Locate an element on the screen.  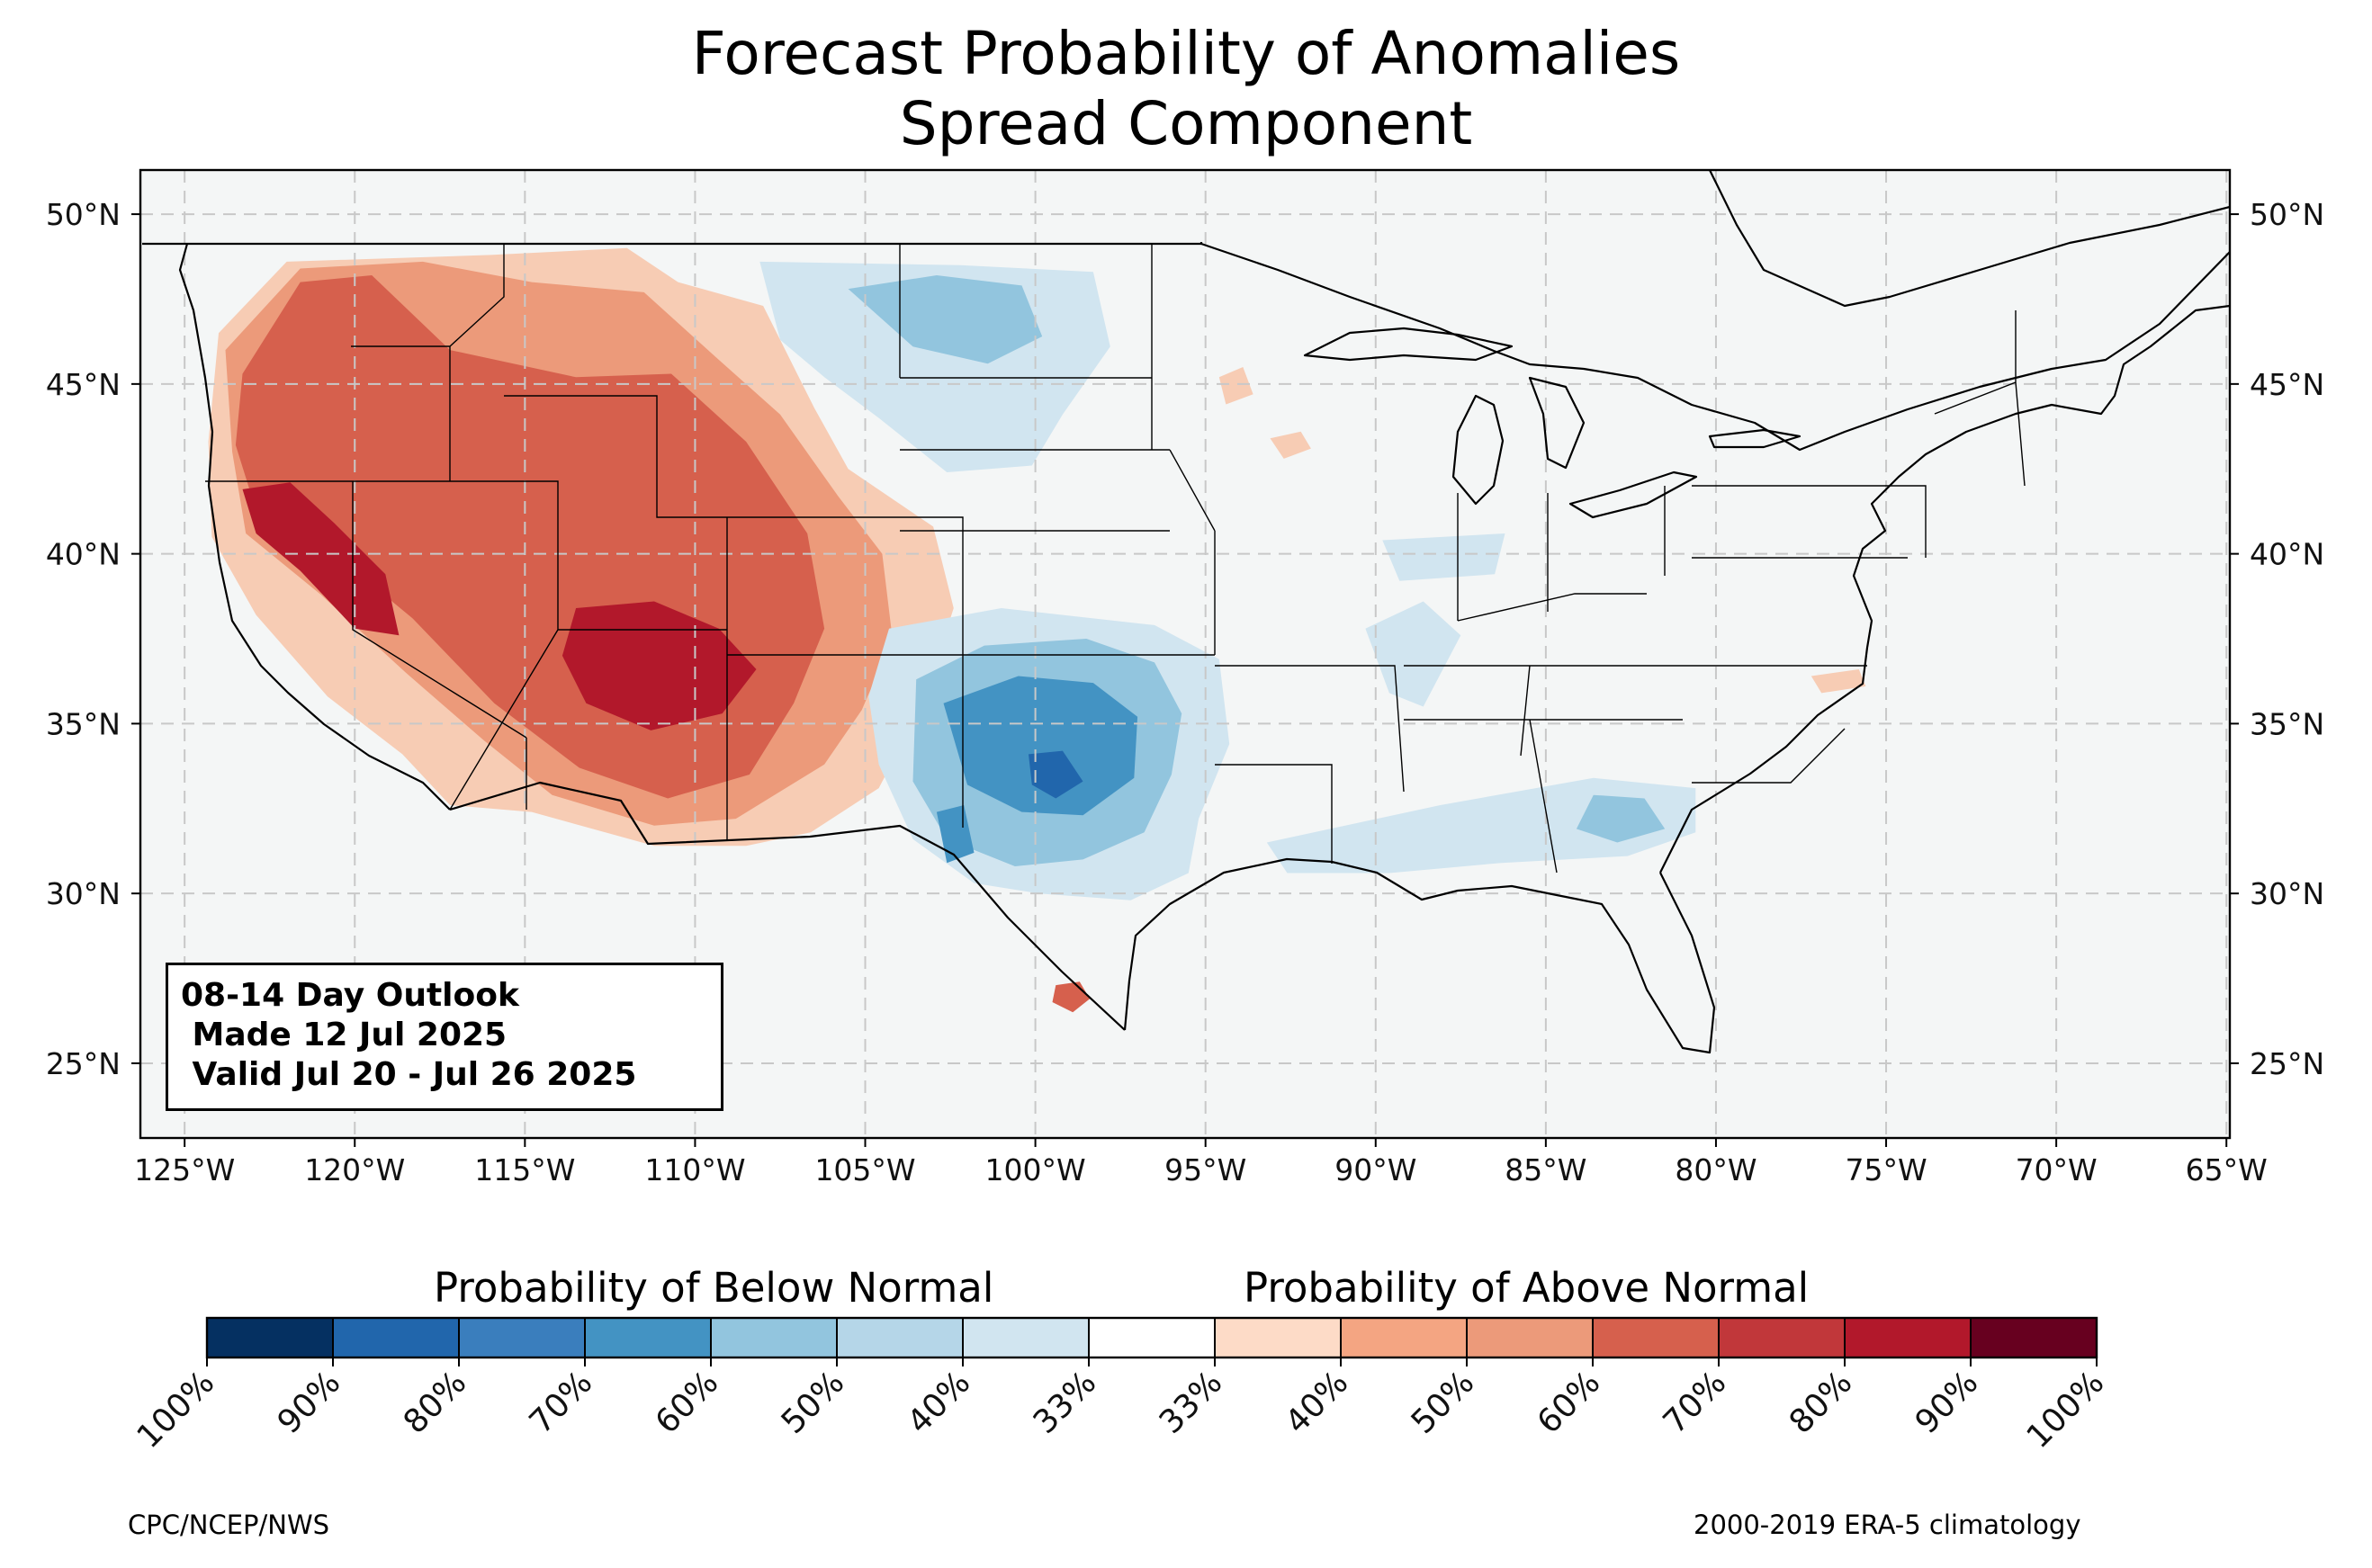
lon-tick-label: 100°W is located at coordinates (1035, 1169).